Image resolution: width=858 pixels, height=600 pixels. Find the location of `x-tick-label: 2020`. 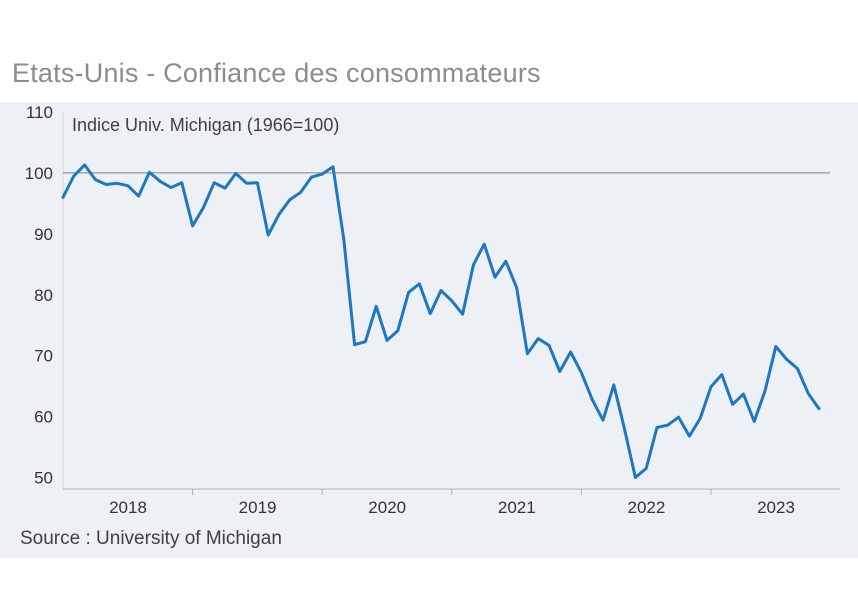

x-tick-label: 2020 is located at coordinates (387, 507).